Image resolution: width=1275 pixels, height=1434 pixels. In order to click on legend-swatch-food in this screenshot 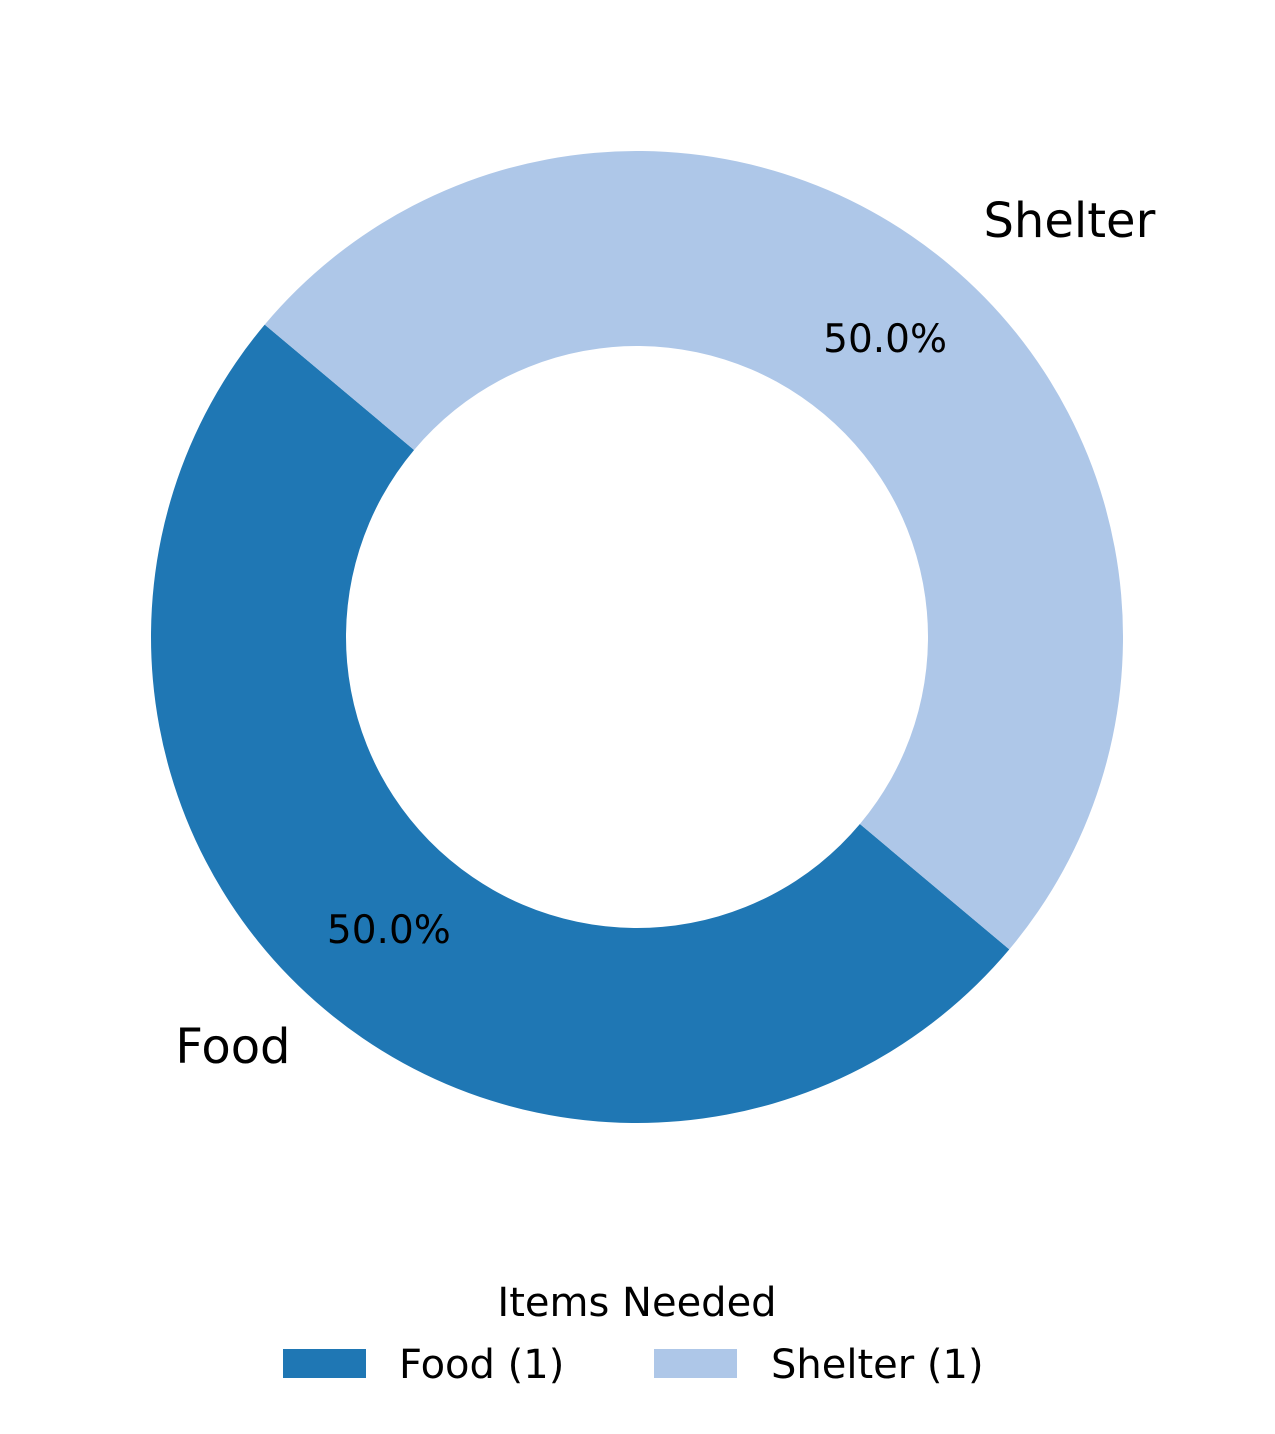, I will do `click(324, 1363)`.